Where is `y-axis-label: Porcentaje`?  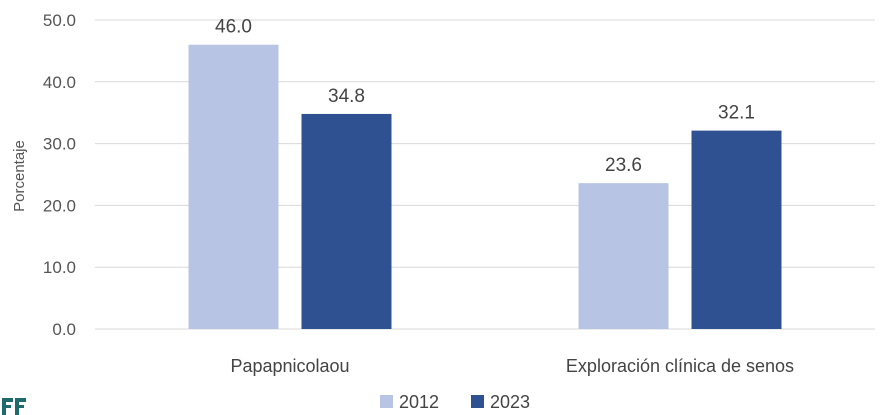
y-axis-label: Porcentaje is located at coordinates (19, 176).